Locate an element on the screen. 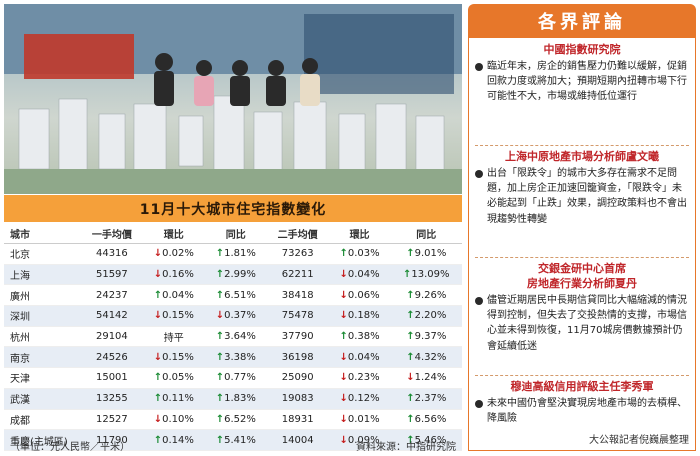 Image resolution: width=700 pixels, height=456 pixels. sec-mom-cell-value: 0.18% is located at coordinates (363, 316).